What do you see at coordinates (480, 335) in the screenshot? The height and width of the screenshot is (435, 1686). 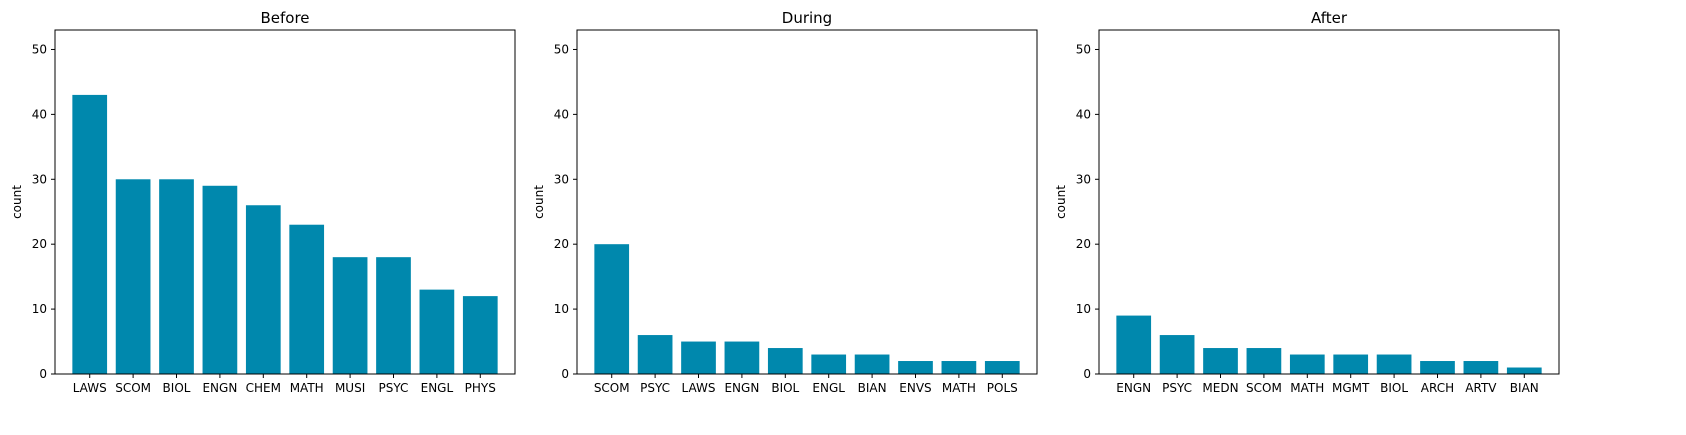 I see `bar-phys` at bounding box center [480, 335].